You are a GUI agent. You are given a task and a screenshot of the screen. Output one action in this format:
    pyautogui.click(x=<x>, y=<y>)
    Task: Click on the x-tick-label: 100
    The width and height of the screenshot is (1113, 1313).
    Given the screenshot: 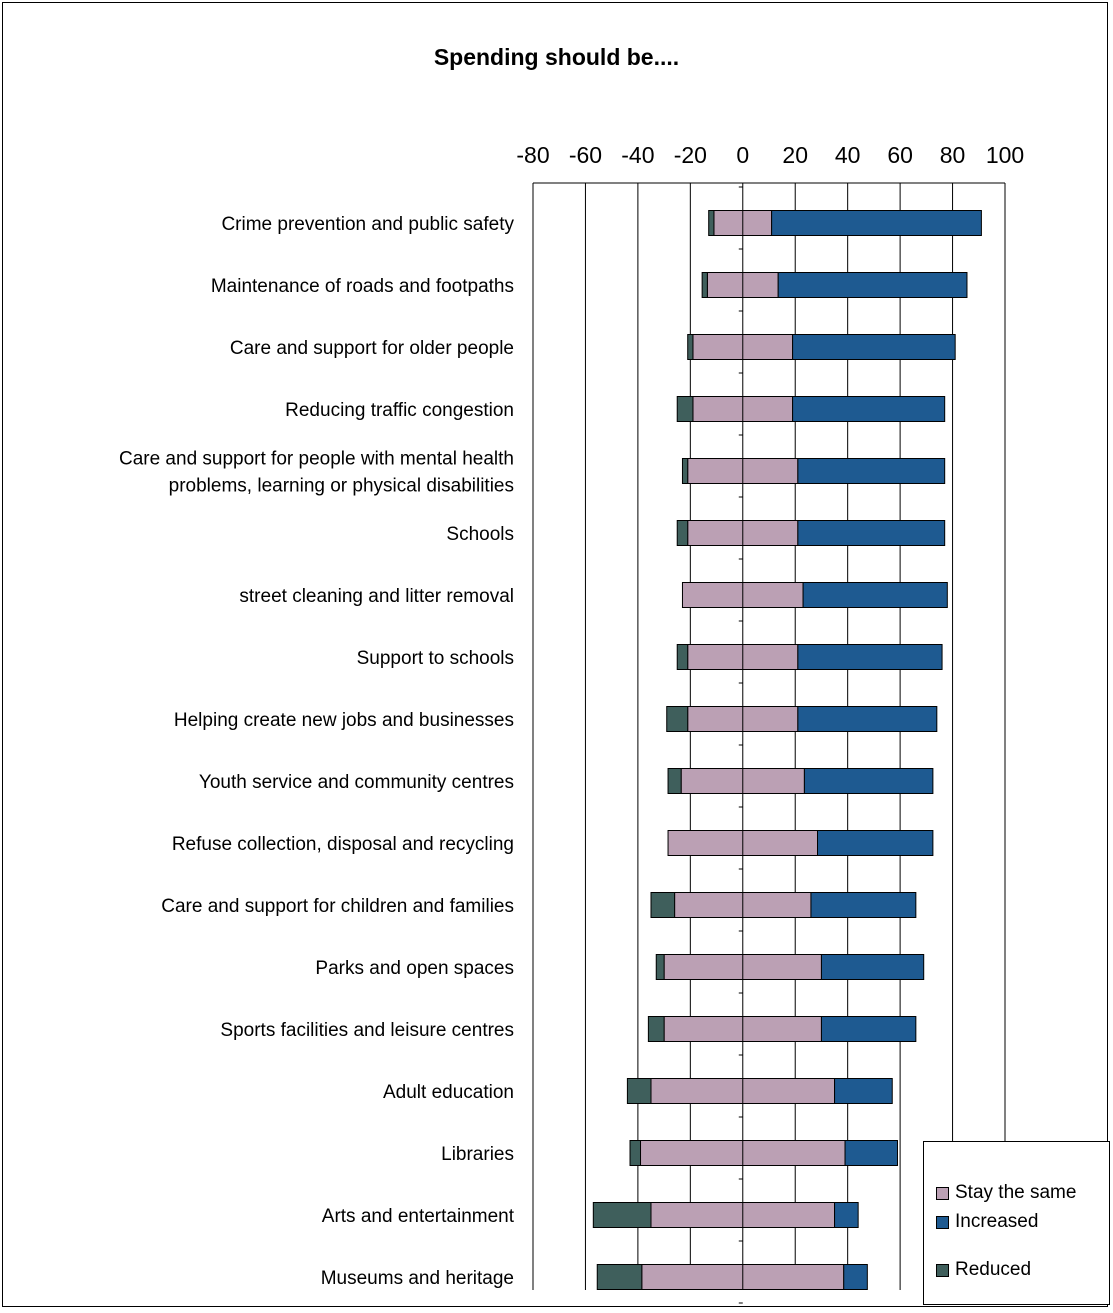 What is the action you would take?
    pyautogui.click(x=1005, y=155)
    